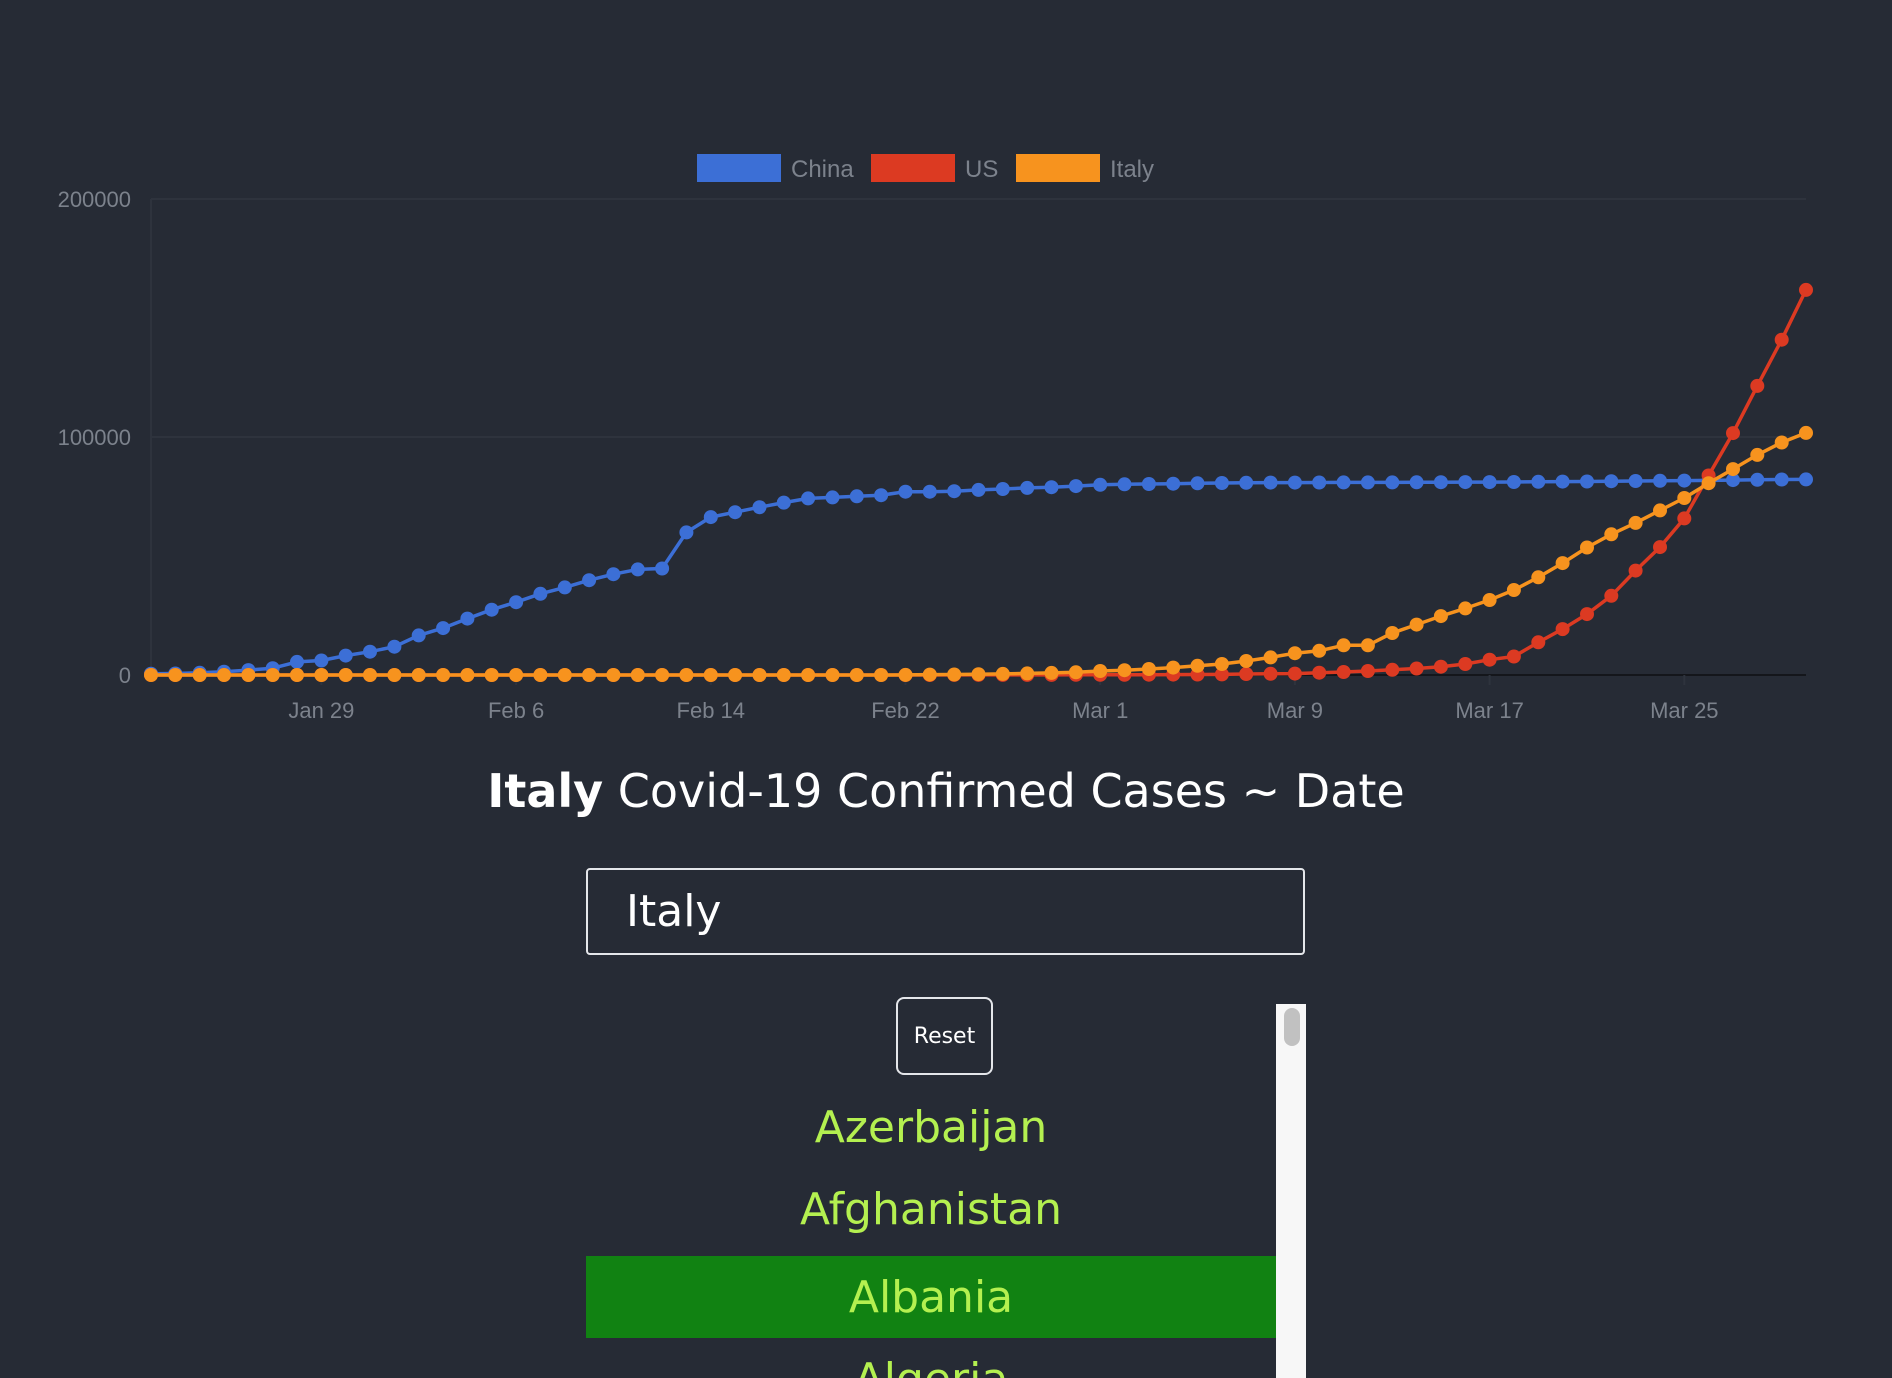 Image resolution: width=1892 pixels, height=1378 pixels. Describe the element at coordinates (944, 1036) in the screenshot. I see `reset-button: Reset` at that location.